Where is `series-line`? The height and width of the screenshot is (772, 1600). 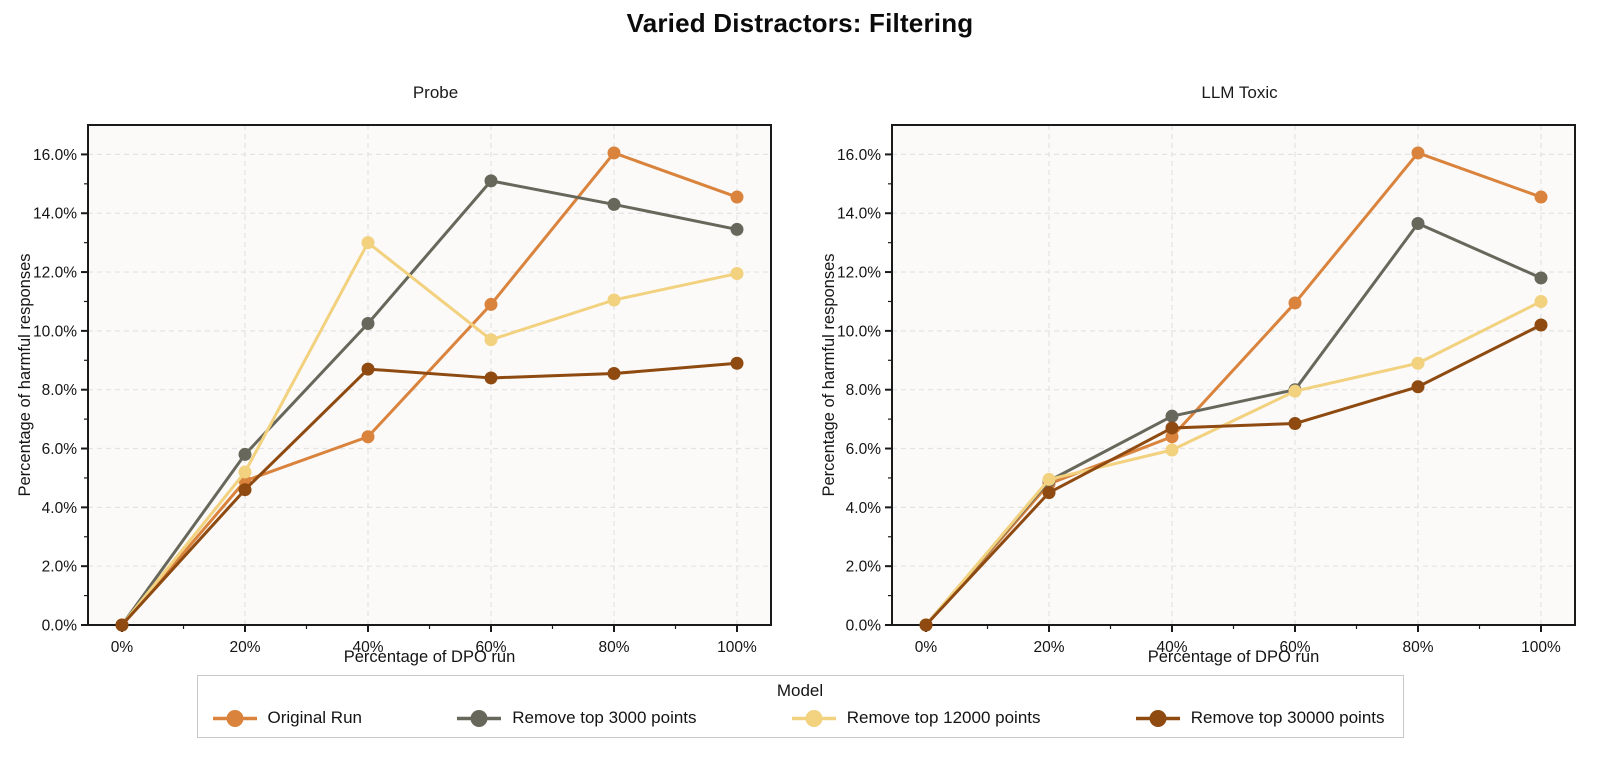 series-line is located at coordinates (429, 494).